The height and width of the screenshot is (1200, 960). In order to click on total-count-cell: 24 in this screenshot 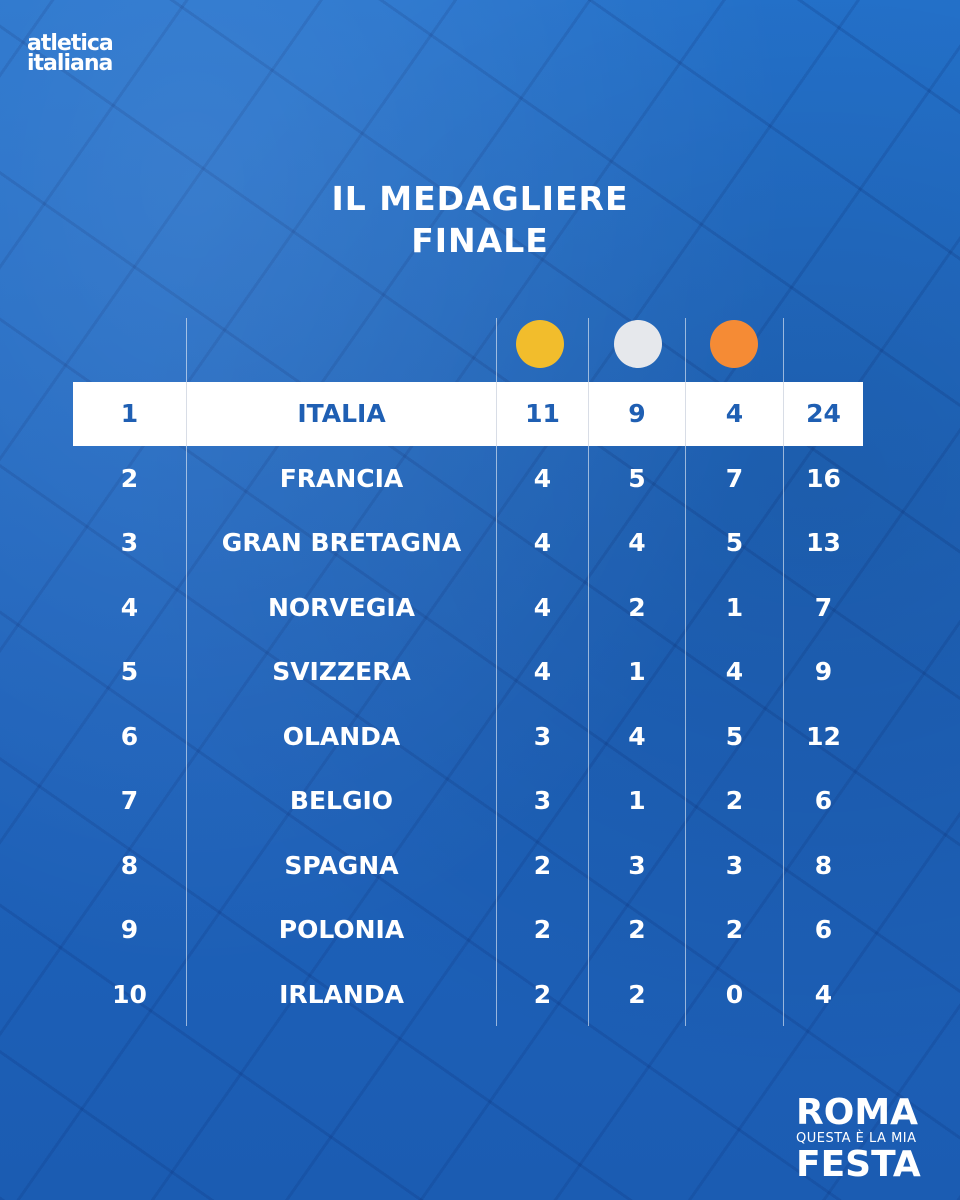, I will do `click(823, 413)`.